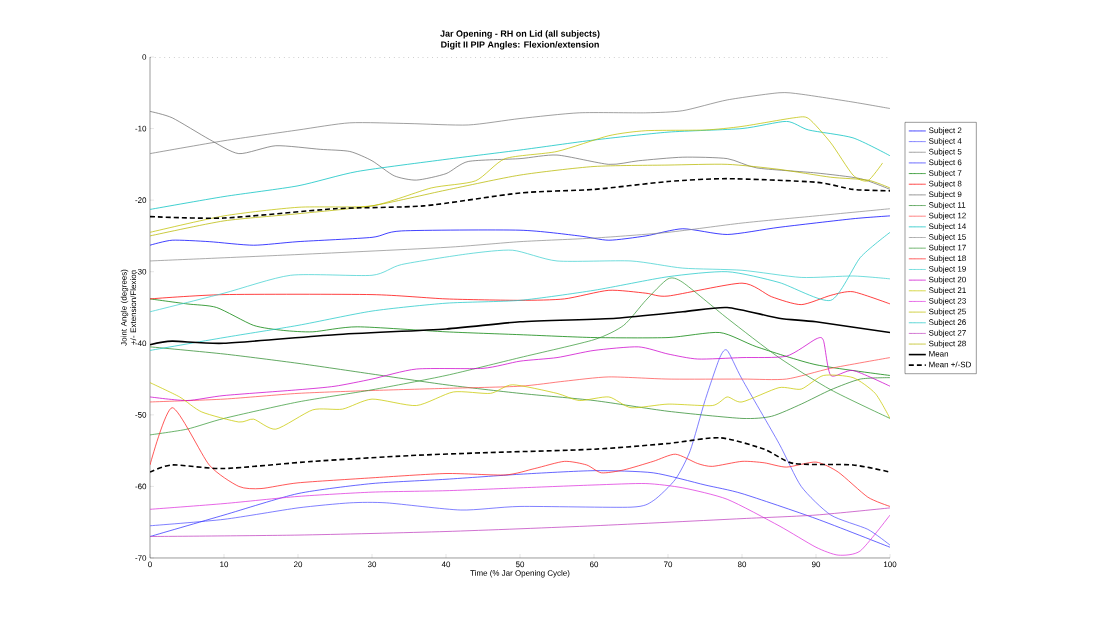 The height and width of the screenshot is (624, 1103). I want to click on chart-title: Jar Opening - RH on Lid (all subjects), so click(520, 34).